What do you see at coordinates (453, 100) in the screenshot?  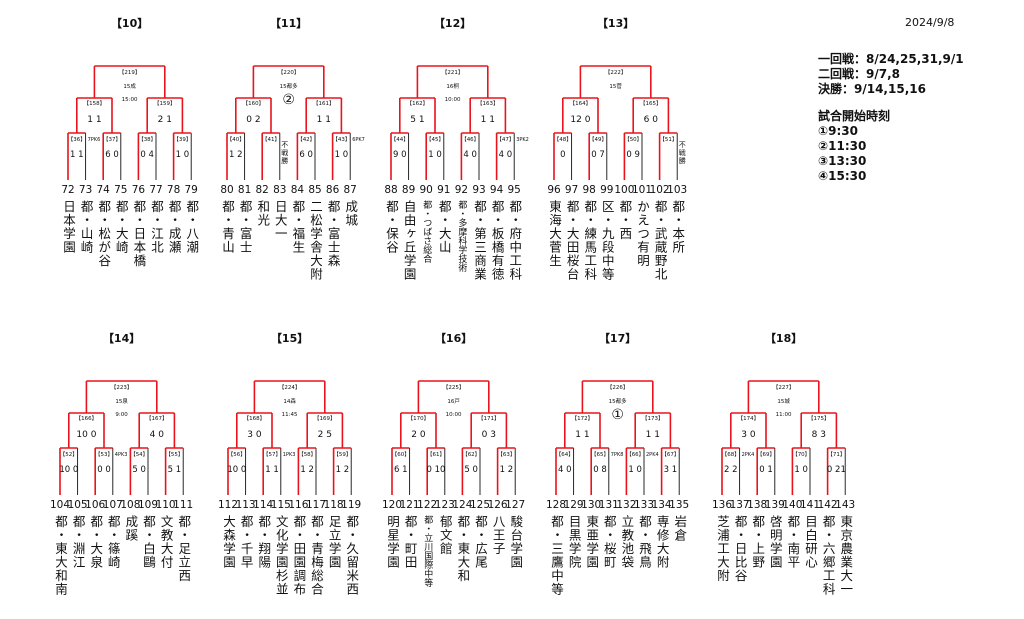 I see `match-time: 10:00` at bounding box center [453, 100].